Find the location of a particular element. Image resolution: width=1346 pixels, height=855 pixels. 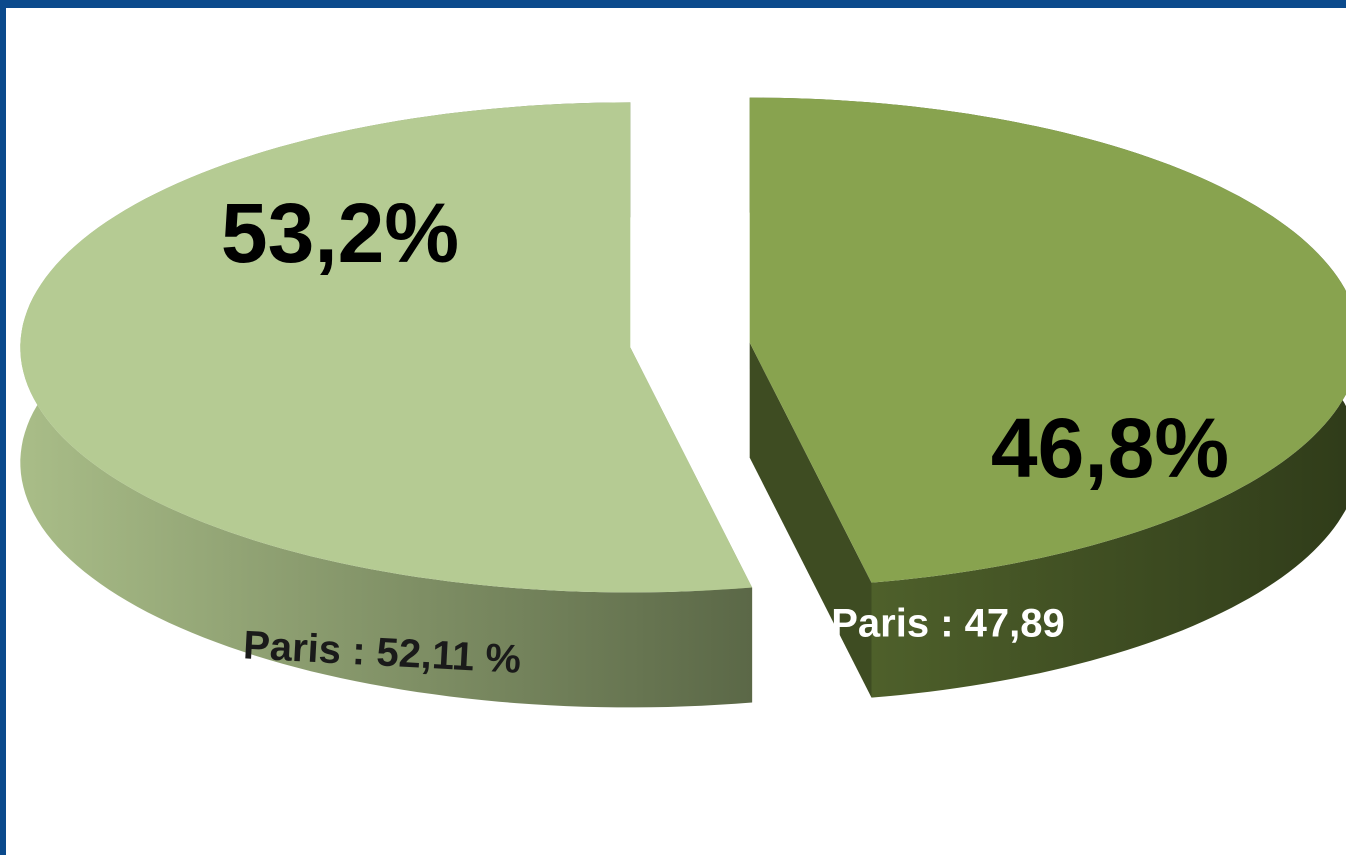

slice-cut-face is located at coordinates (810, 520).